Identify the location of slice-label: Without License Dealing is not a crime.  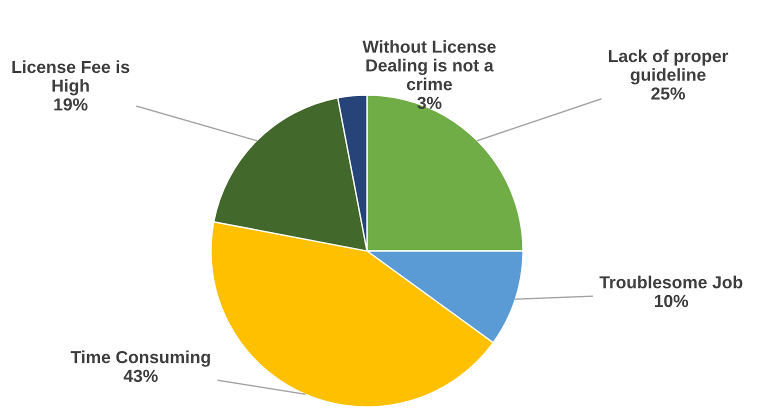
(429, 65).